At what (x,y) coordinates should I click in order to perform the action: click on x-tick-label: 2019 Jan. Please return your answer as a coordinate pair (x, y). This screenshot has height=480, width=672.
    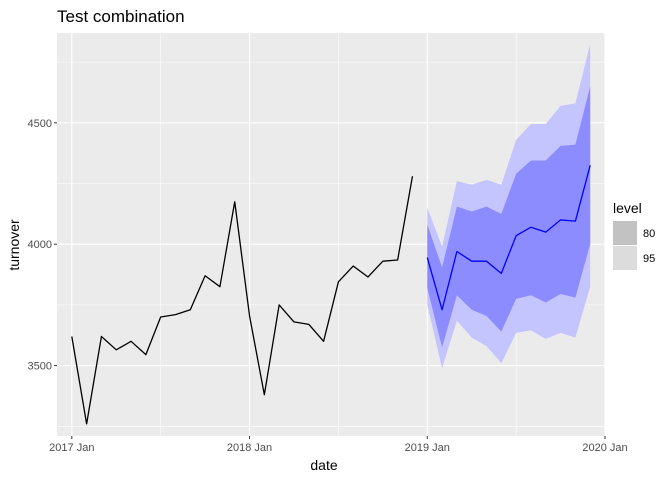
    Looking at the image, I should click on (427, 448).